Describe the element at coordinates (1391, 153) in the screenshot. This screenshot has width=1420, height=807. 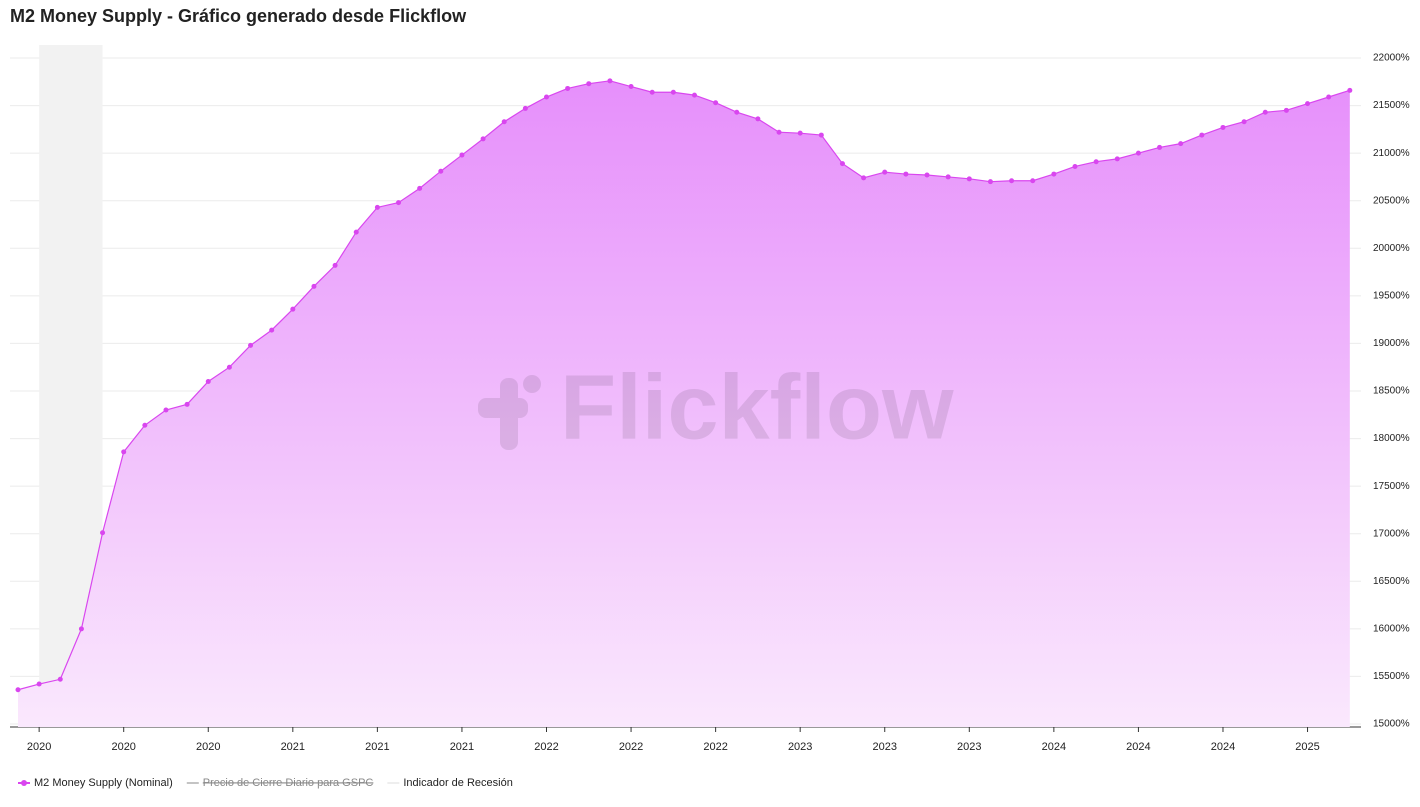
I see `y-tick-label: 21000%` at that location.